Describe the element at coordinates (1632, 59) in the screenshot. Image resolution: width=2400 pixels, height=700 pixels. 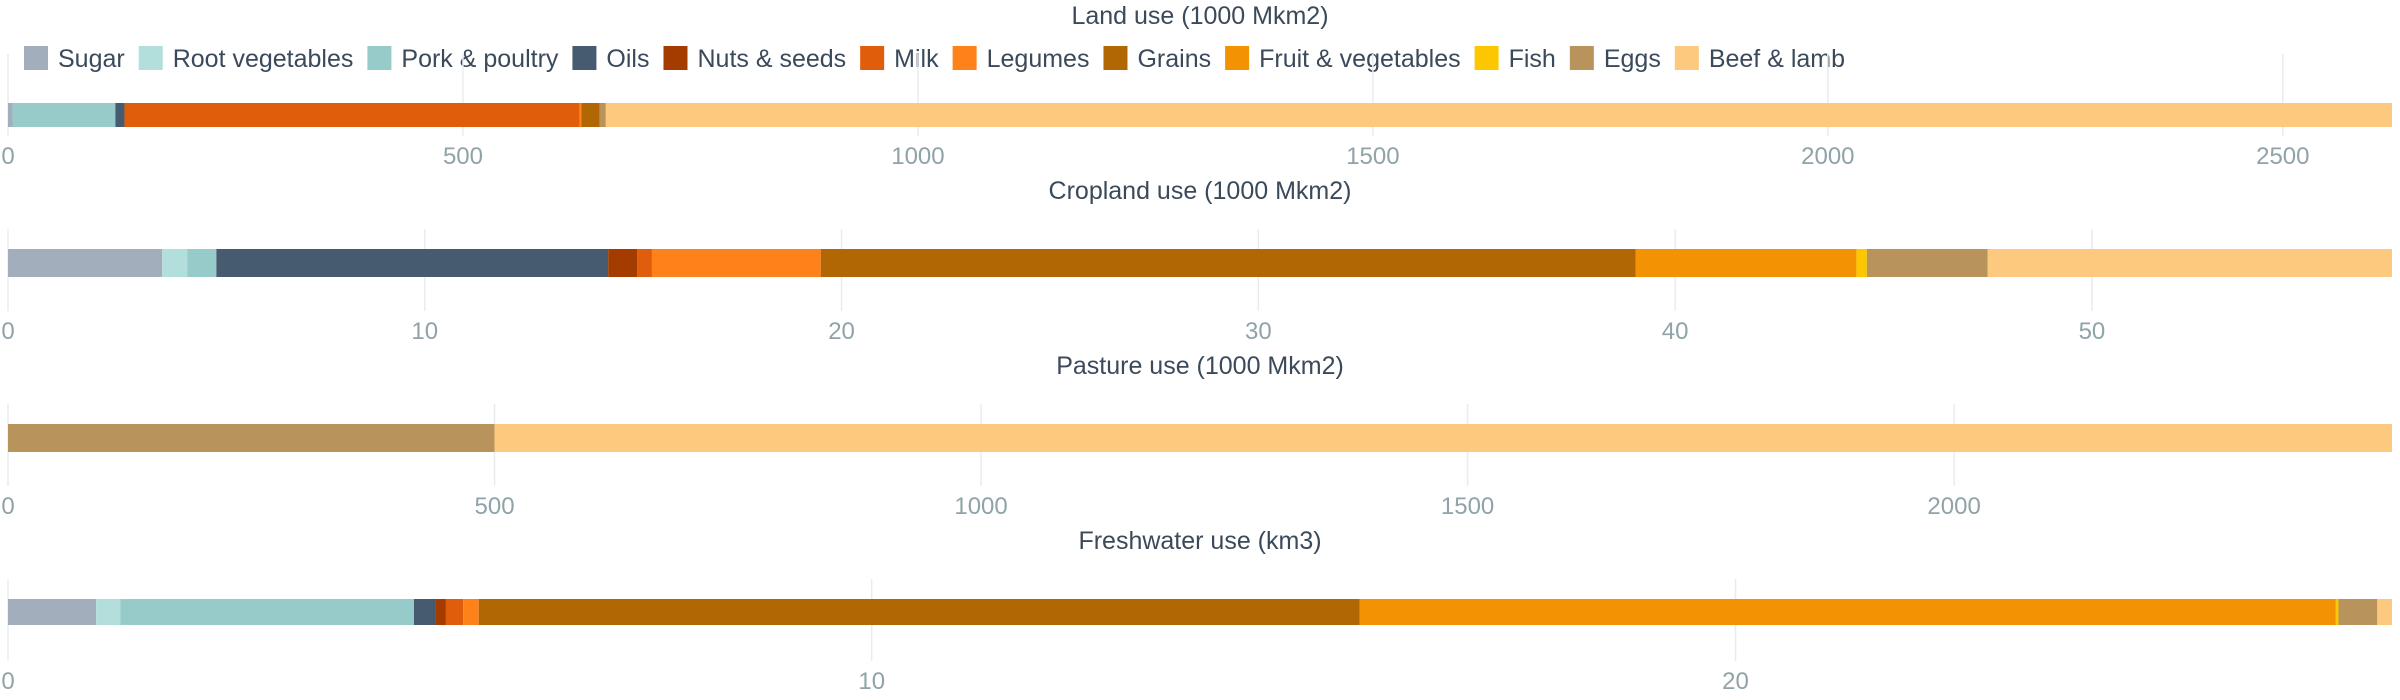
I see `legend-label-eggs: Eggs` at that location.